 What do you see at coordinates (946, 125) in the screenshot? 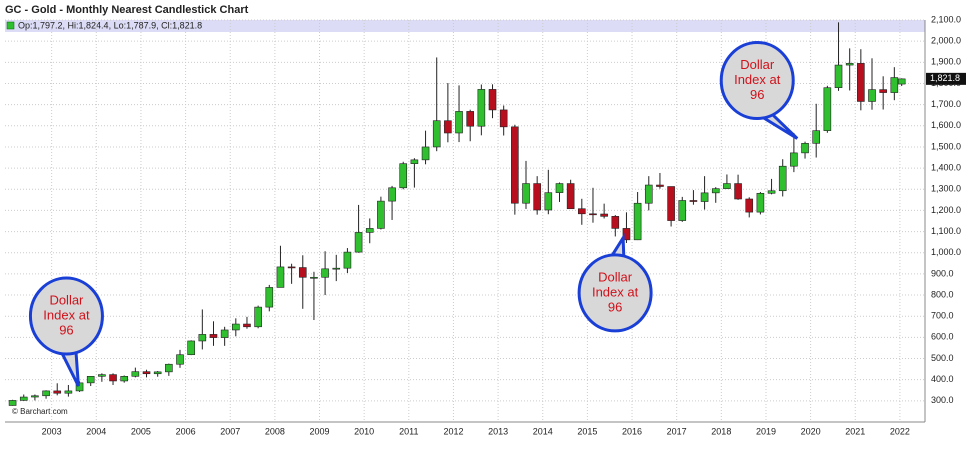
I see `y-tick-label: 1,600.0` at bounding box center [946, 125].